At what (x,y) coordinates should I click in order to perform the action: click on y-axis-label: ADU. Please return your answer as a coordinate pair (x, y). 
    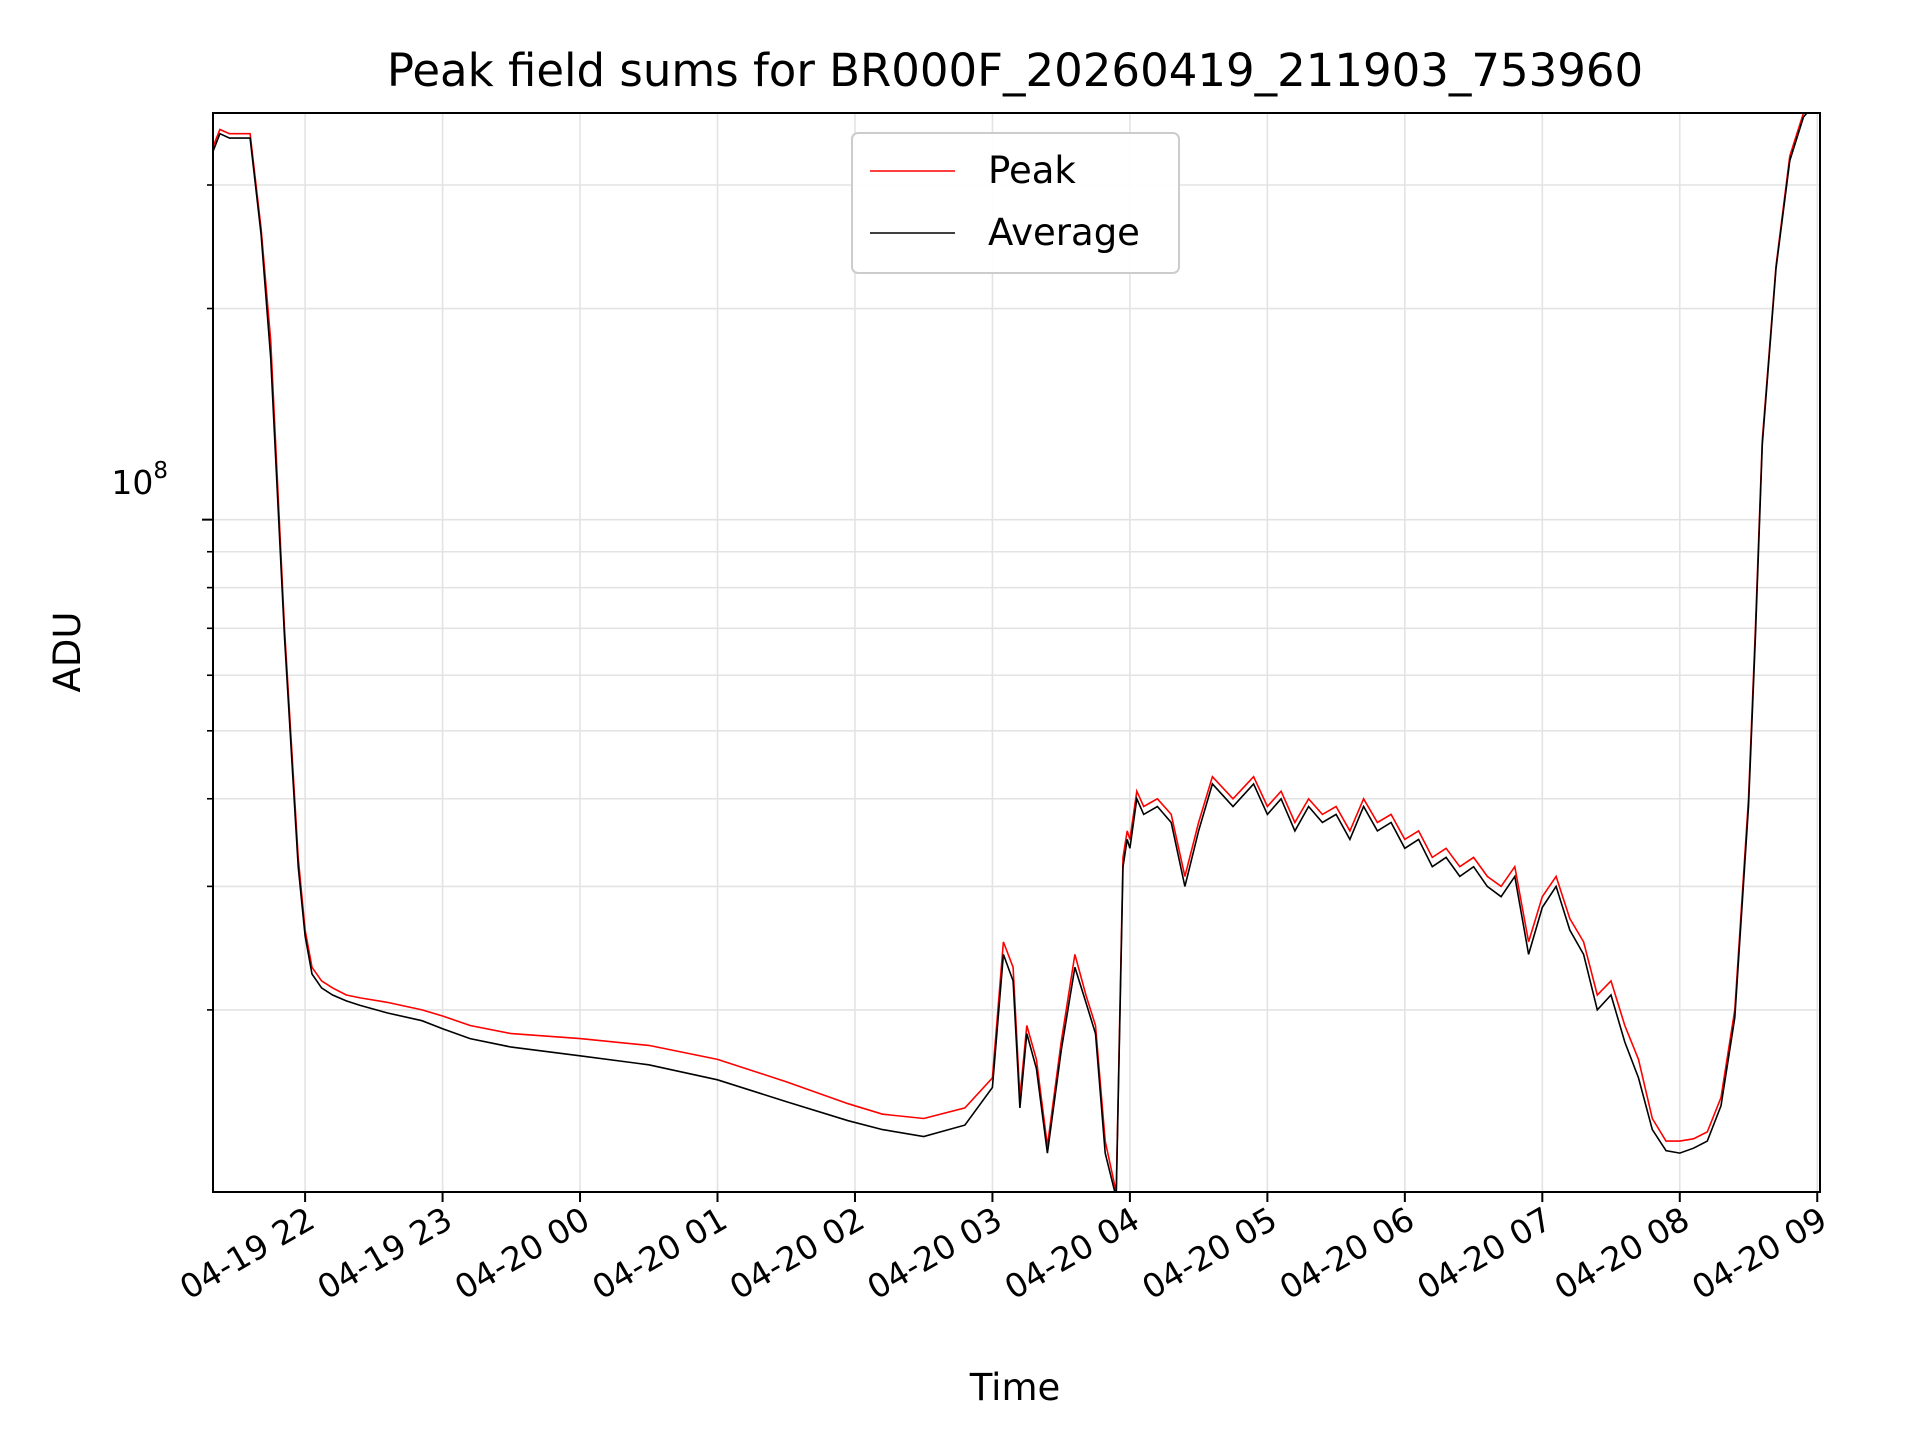
    Looking at the image, I should click on (67, 652).